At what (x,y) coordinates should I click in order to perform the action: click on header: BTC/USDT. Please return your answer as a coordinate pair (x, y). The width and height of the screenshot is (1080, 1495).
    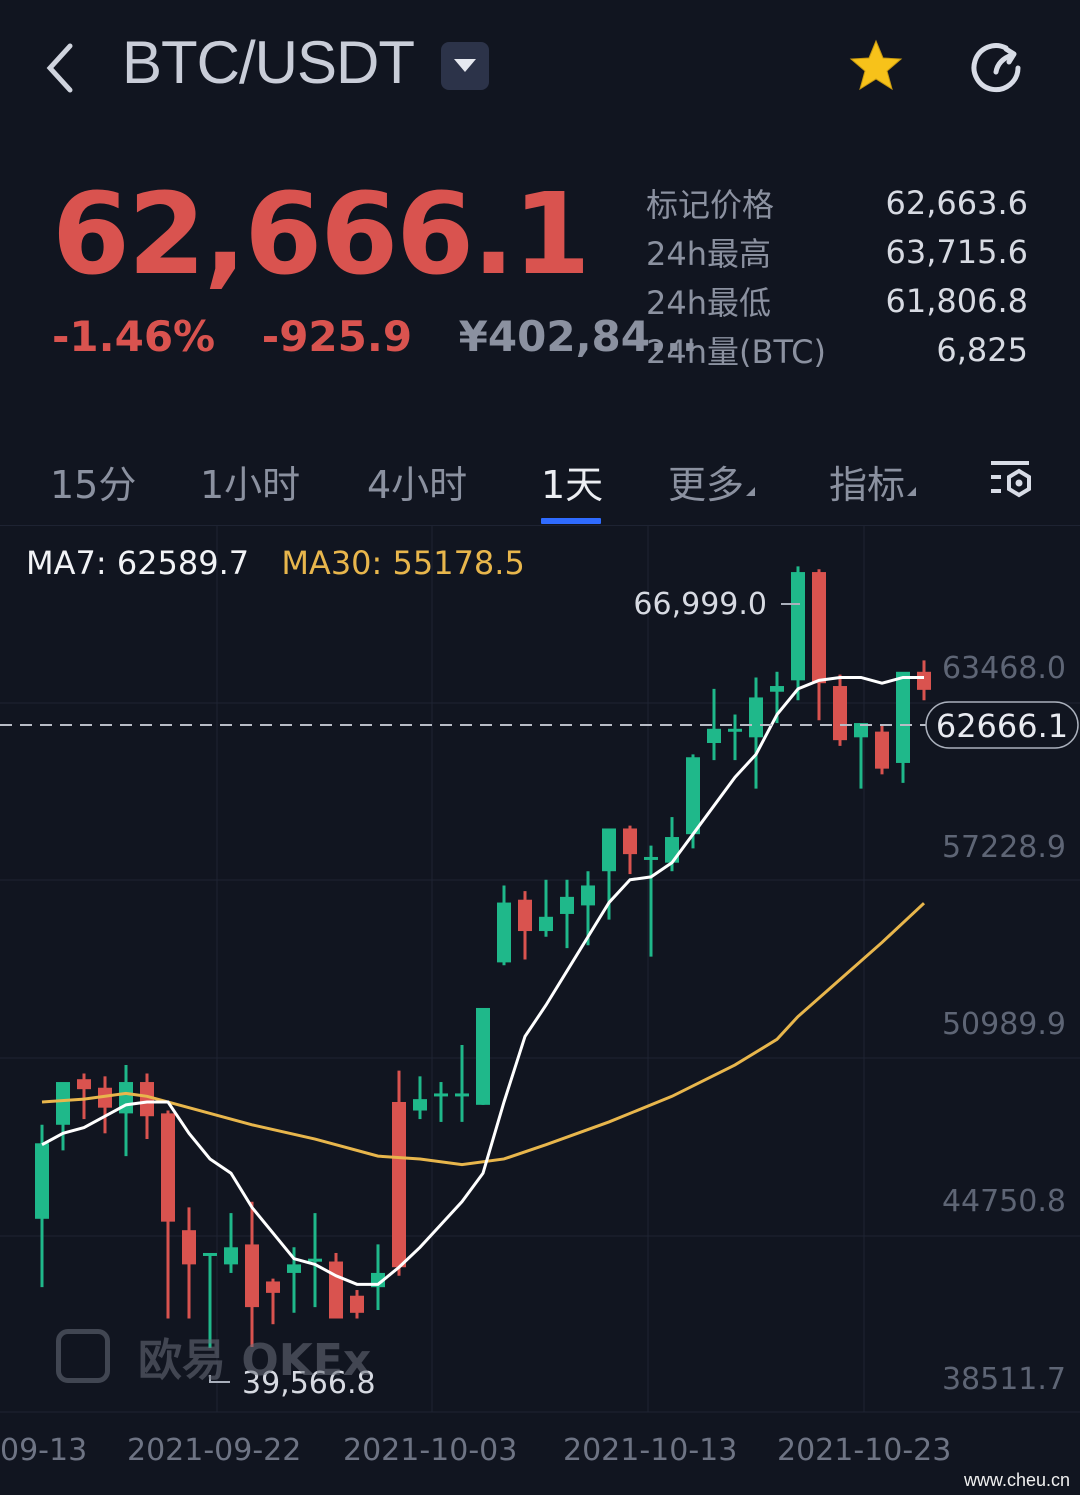
    Looking at the image, I should click on (540, 70).